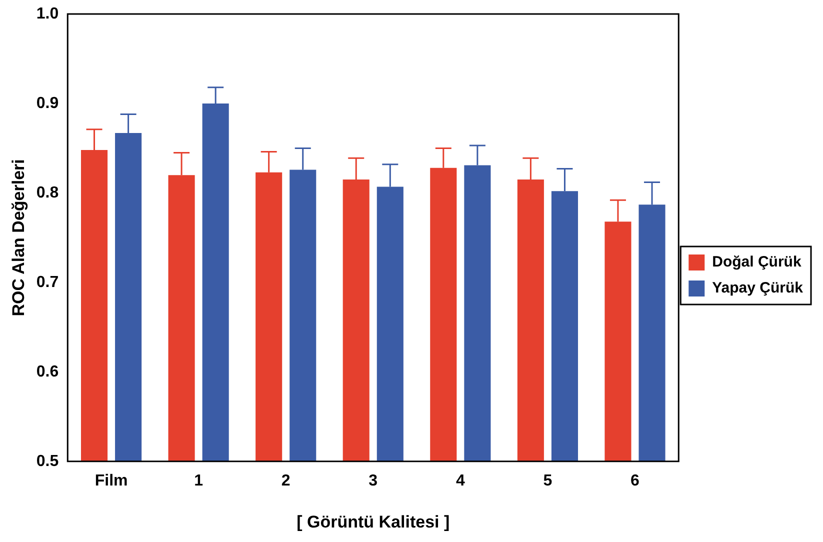 The width and height of the screenshot is (823, 542). I want to click on legend-label: Doğal Çürük, so click(757, 262).